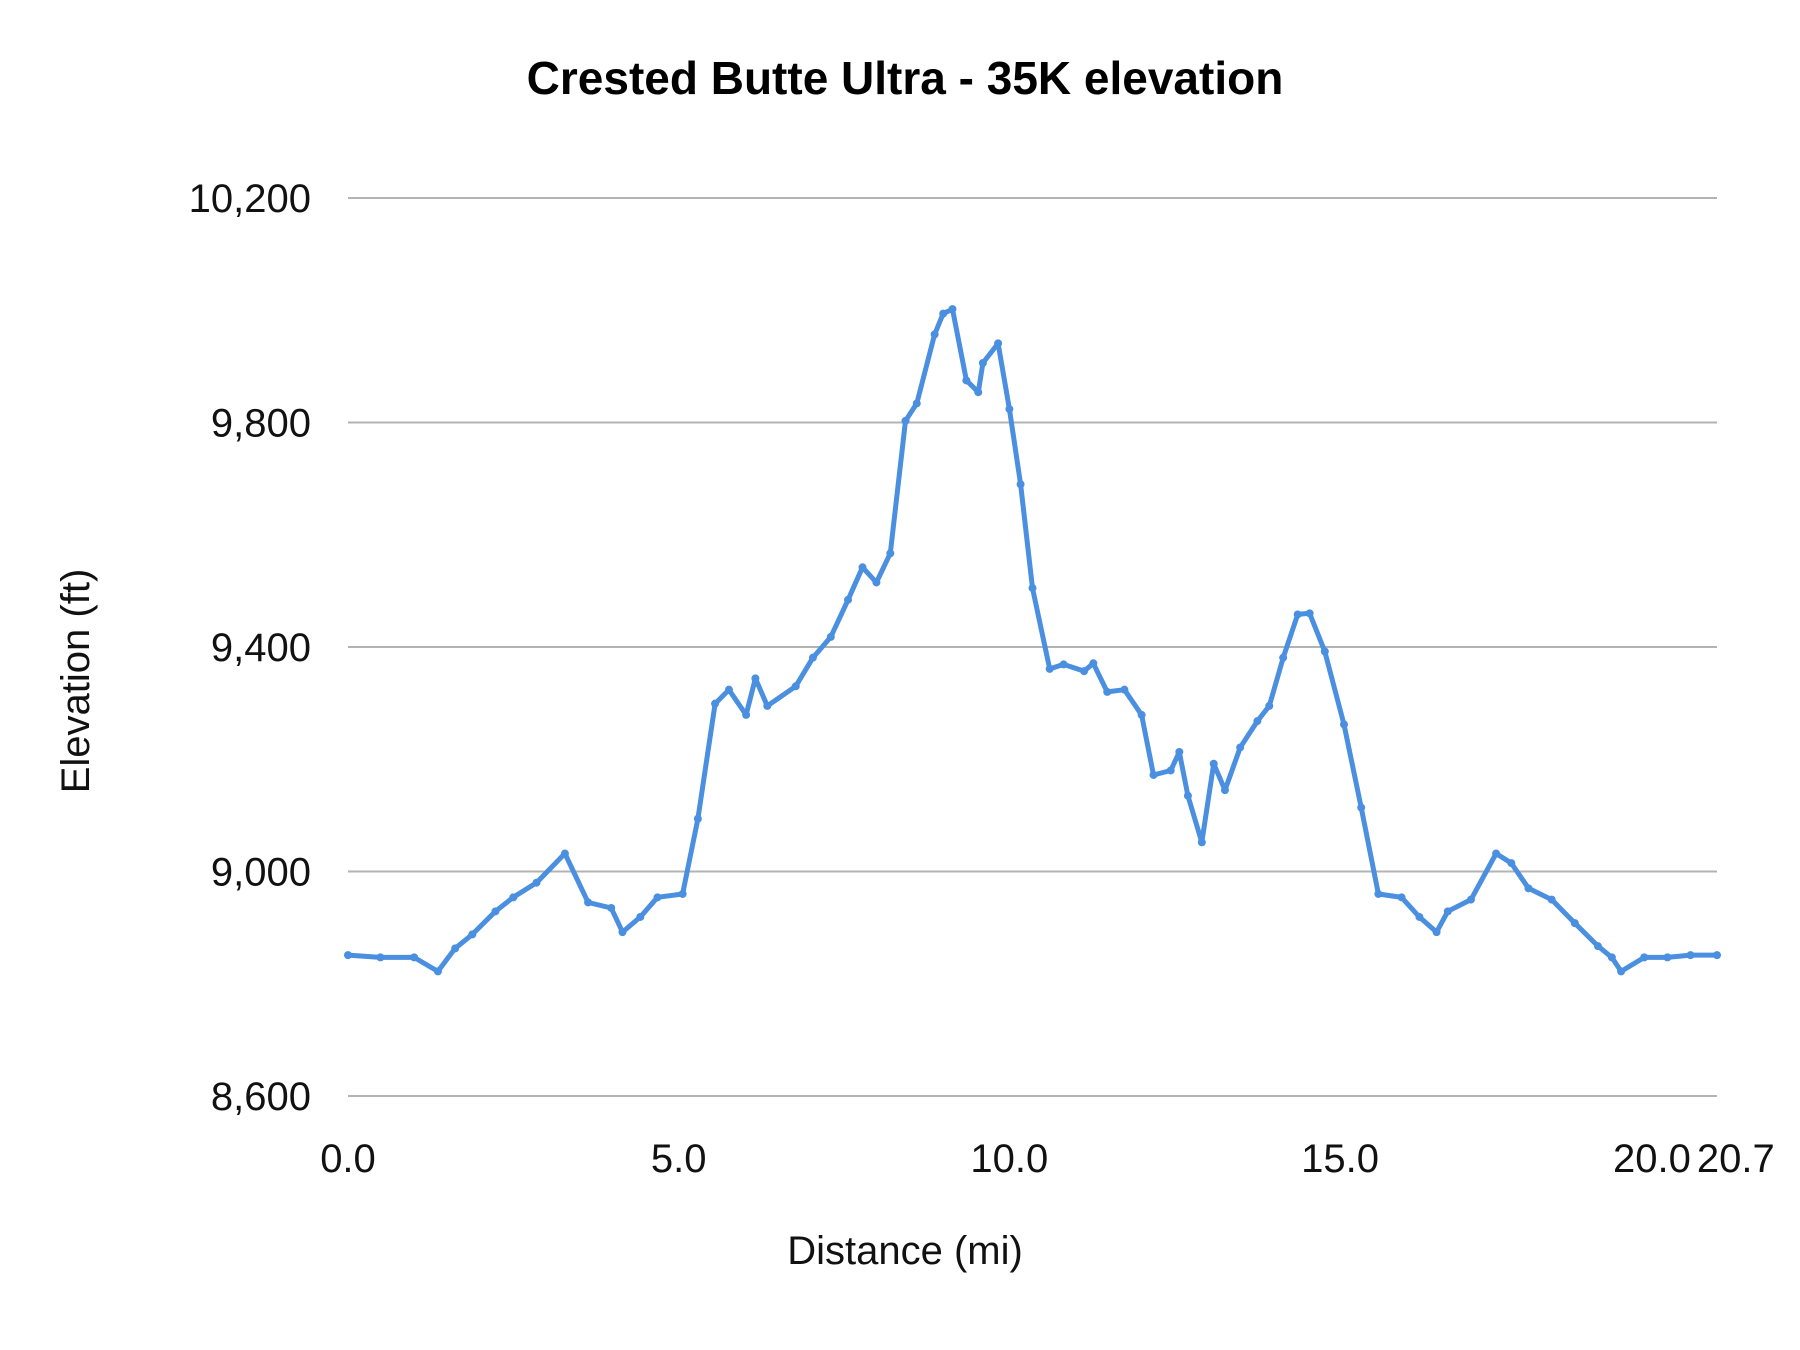 Image resolution: width=1800 pixels, height=1350 pixels. I want to click on y-tick-label: 10,200, so click(250, 199).